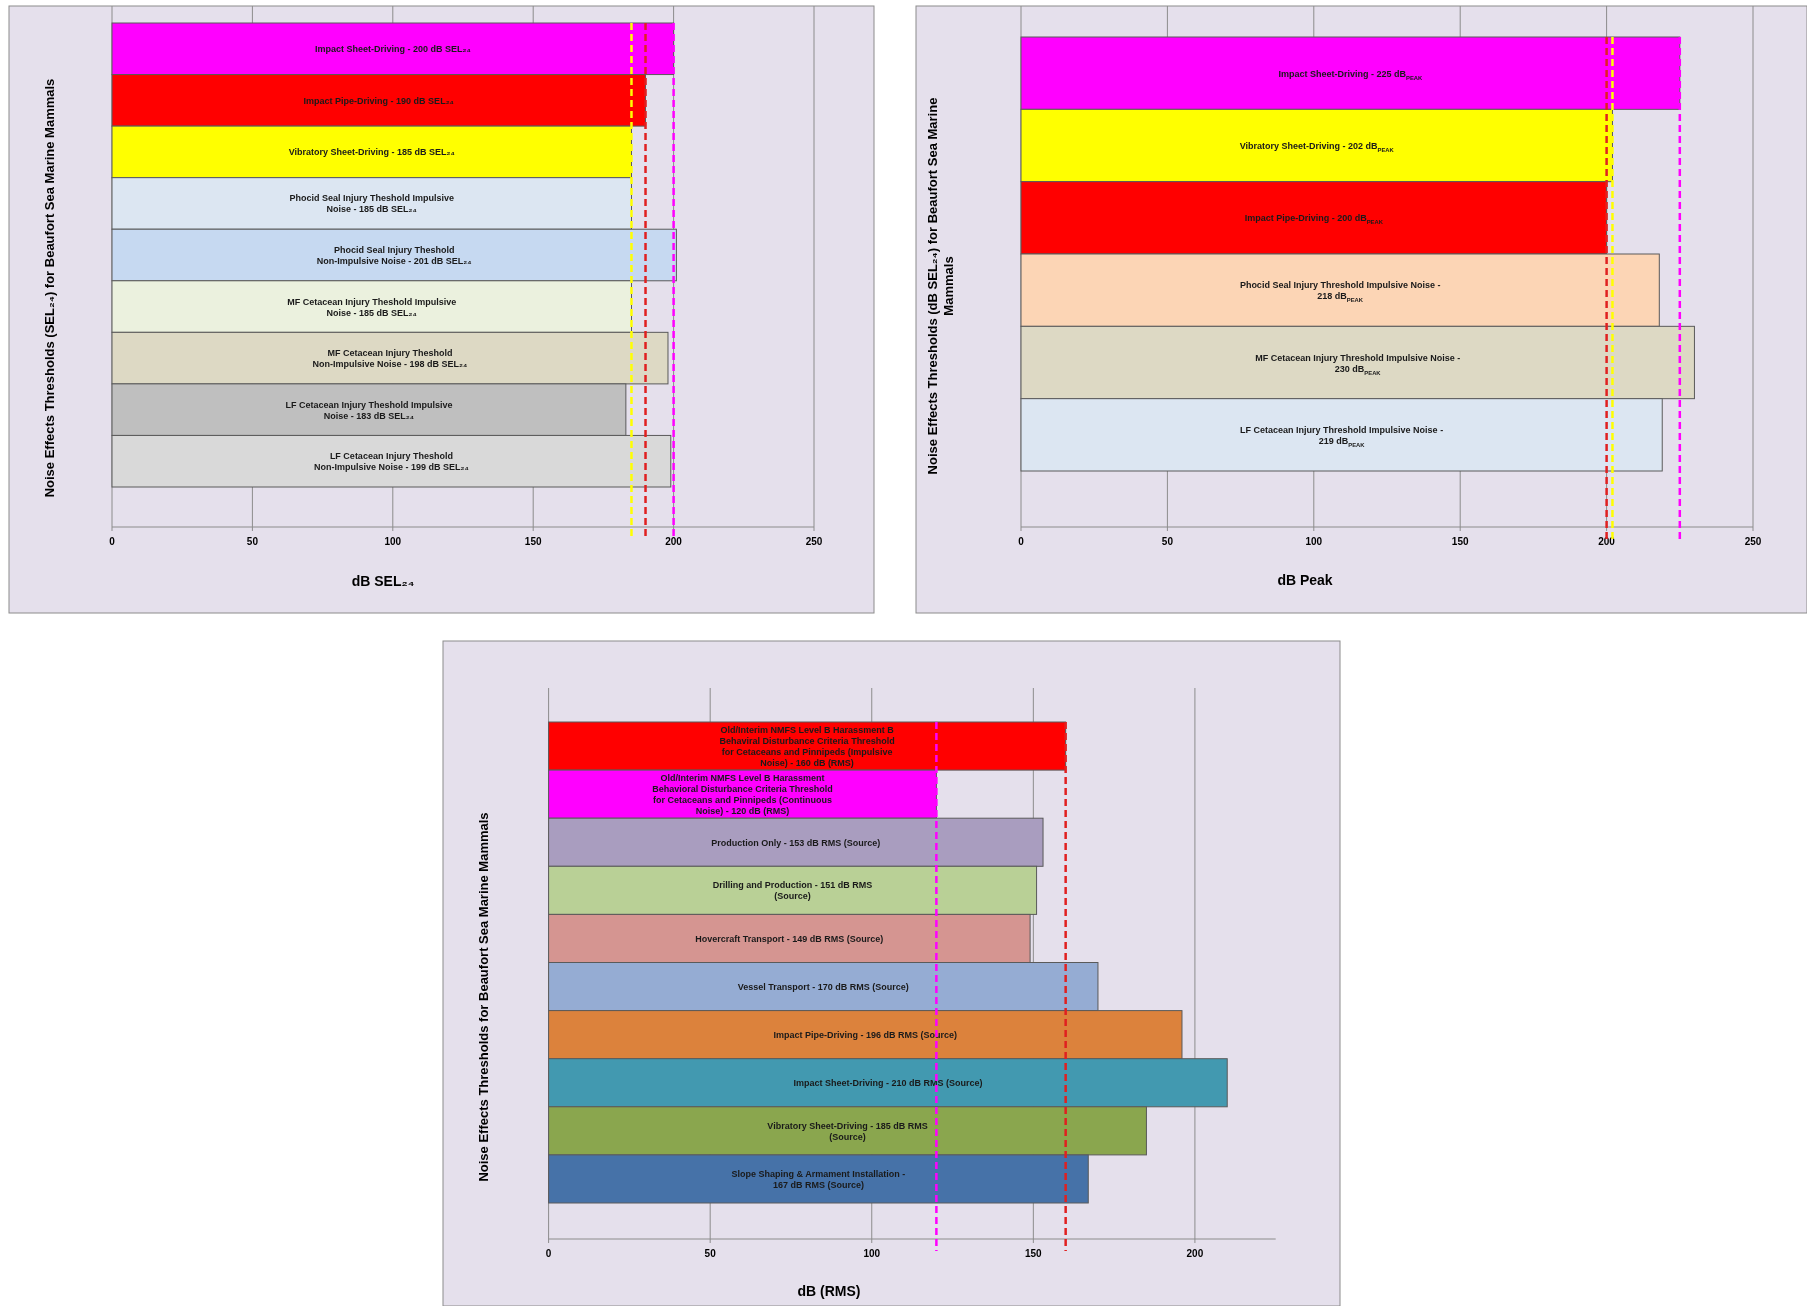 Image resolution: width=1807 pixels, height=1306 pixels. What do you see at coordinates (796, 842) in the screenshot?
I see `y-tick-label: Production Only - 153 dB RMS (Source)` at bounding box center [796, 842].